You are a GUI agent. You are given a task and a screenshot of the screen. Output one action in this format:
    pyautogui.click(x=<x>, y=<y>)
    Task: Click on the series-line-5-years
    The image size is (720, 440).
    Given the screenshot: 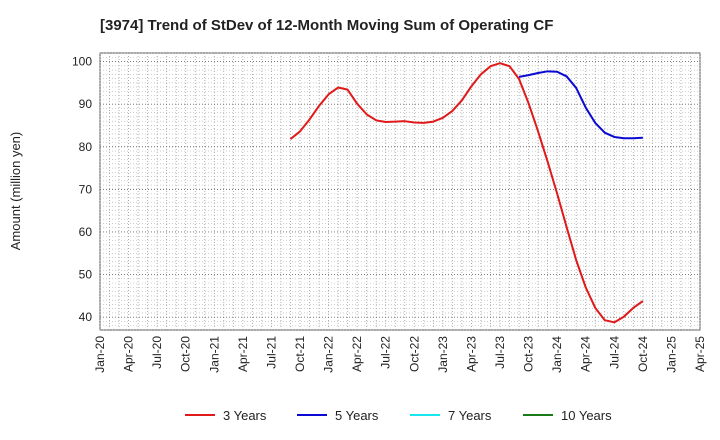 What is the action you would take?
    pyautogui.click(x=580, y=105)
    